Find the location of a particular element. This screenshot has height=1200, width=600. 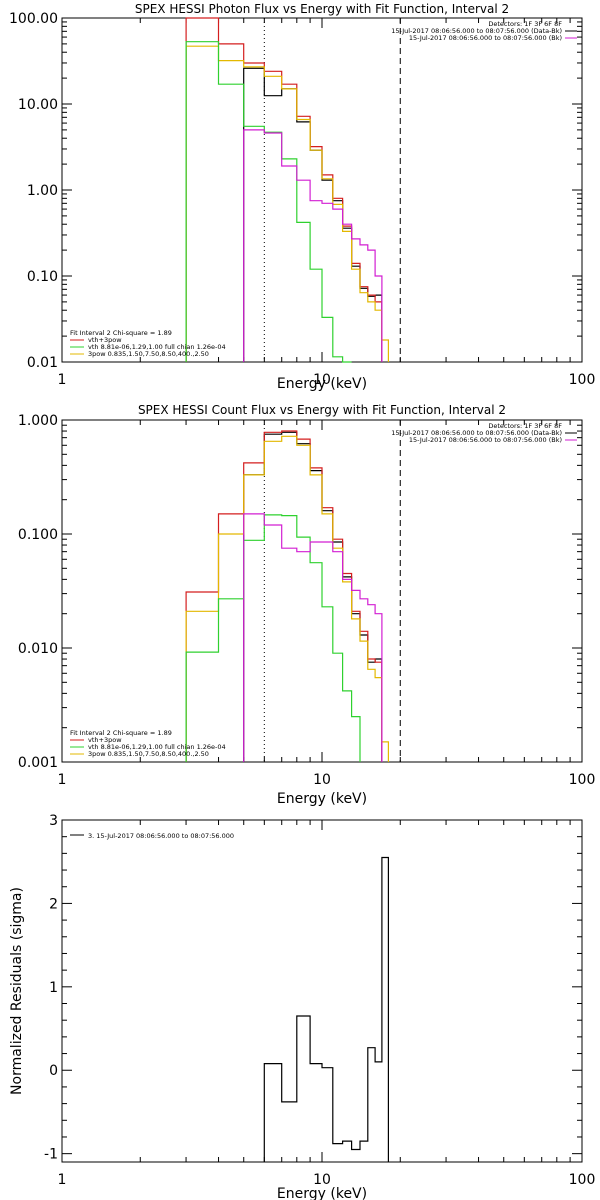

y-tick-label: 100.00 is located at coordinates (33, 19).